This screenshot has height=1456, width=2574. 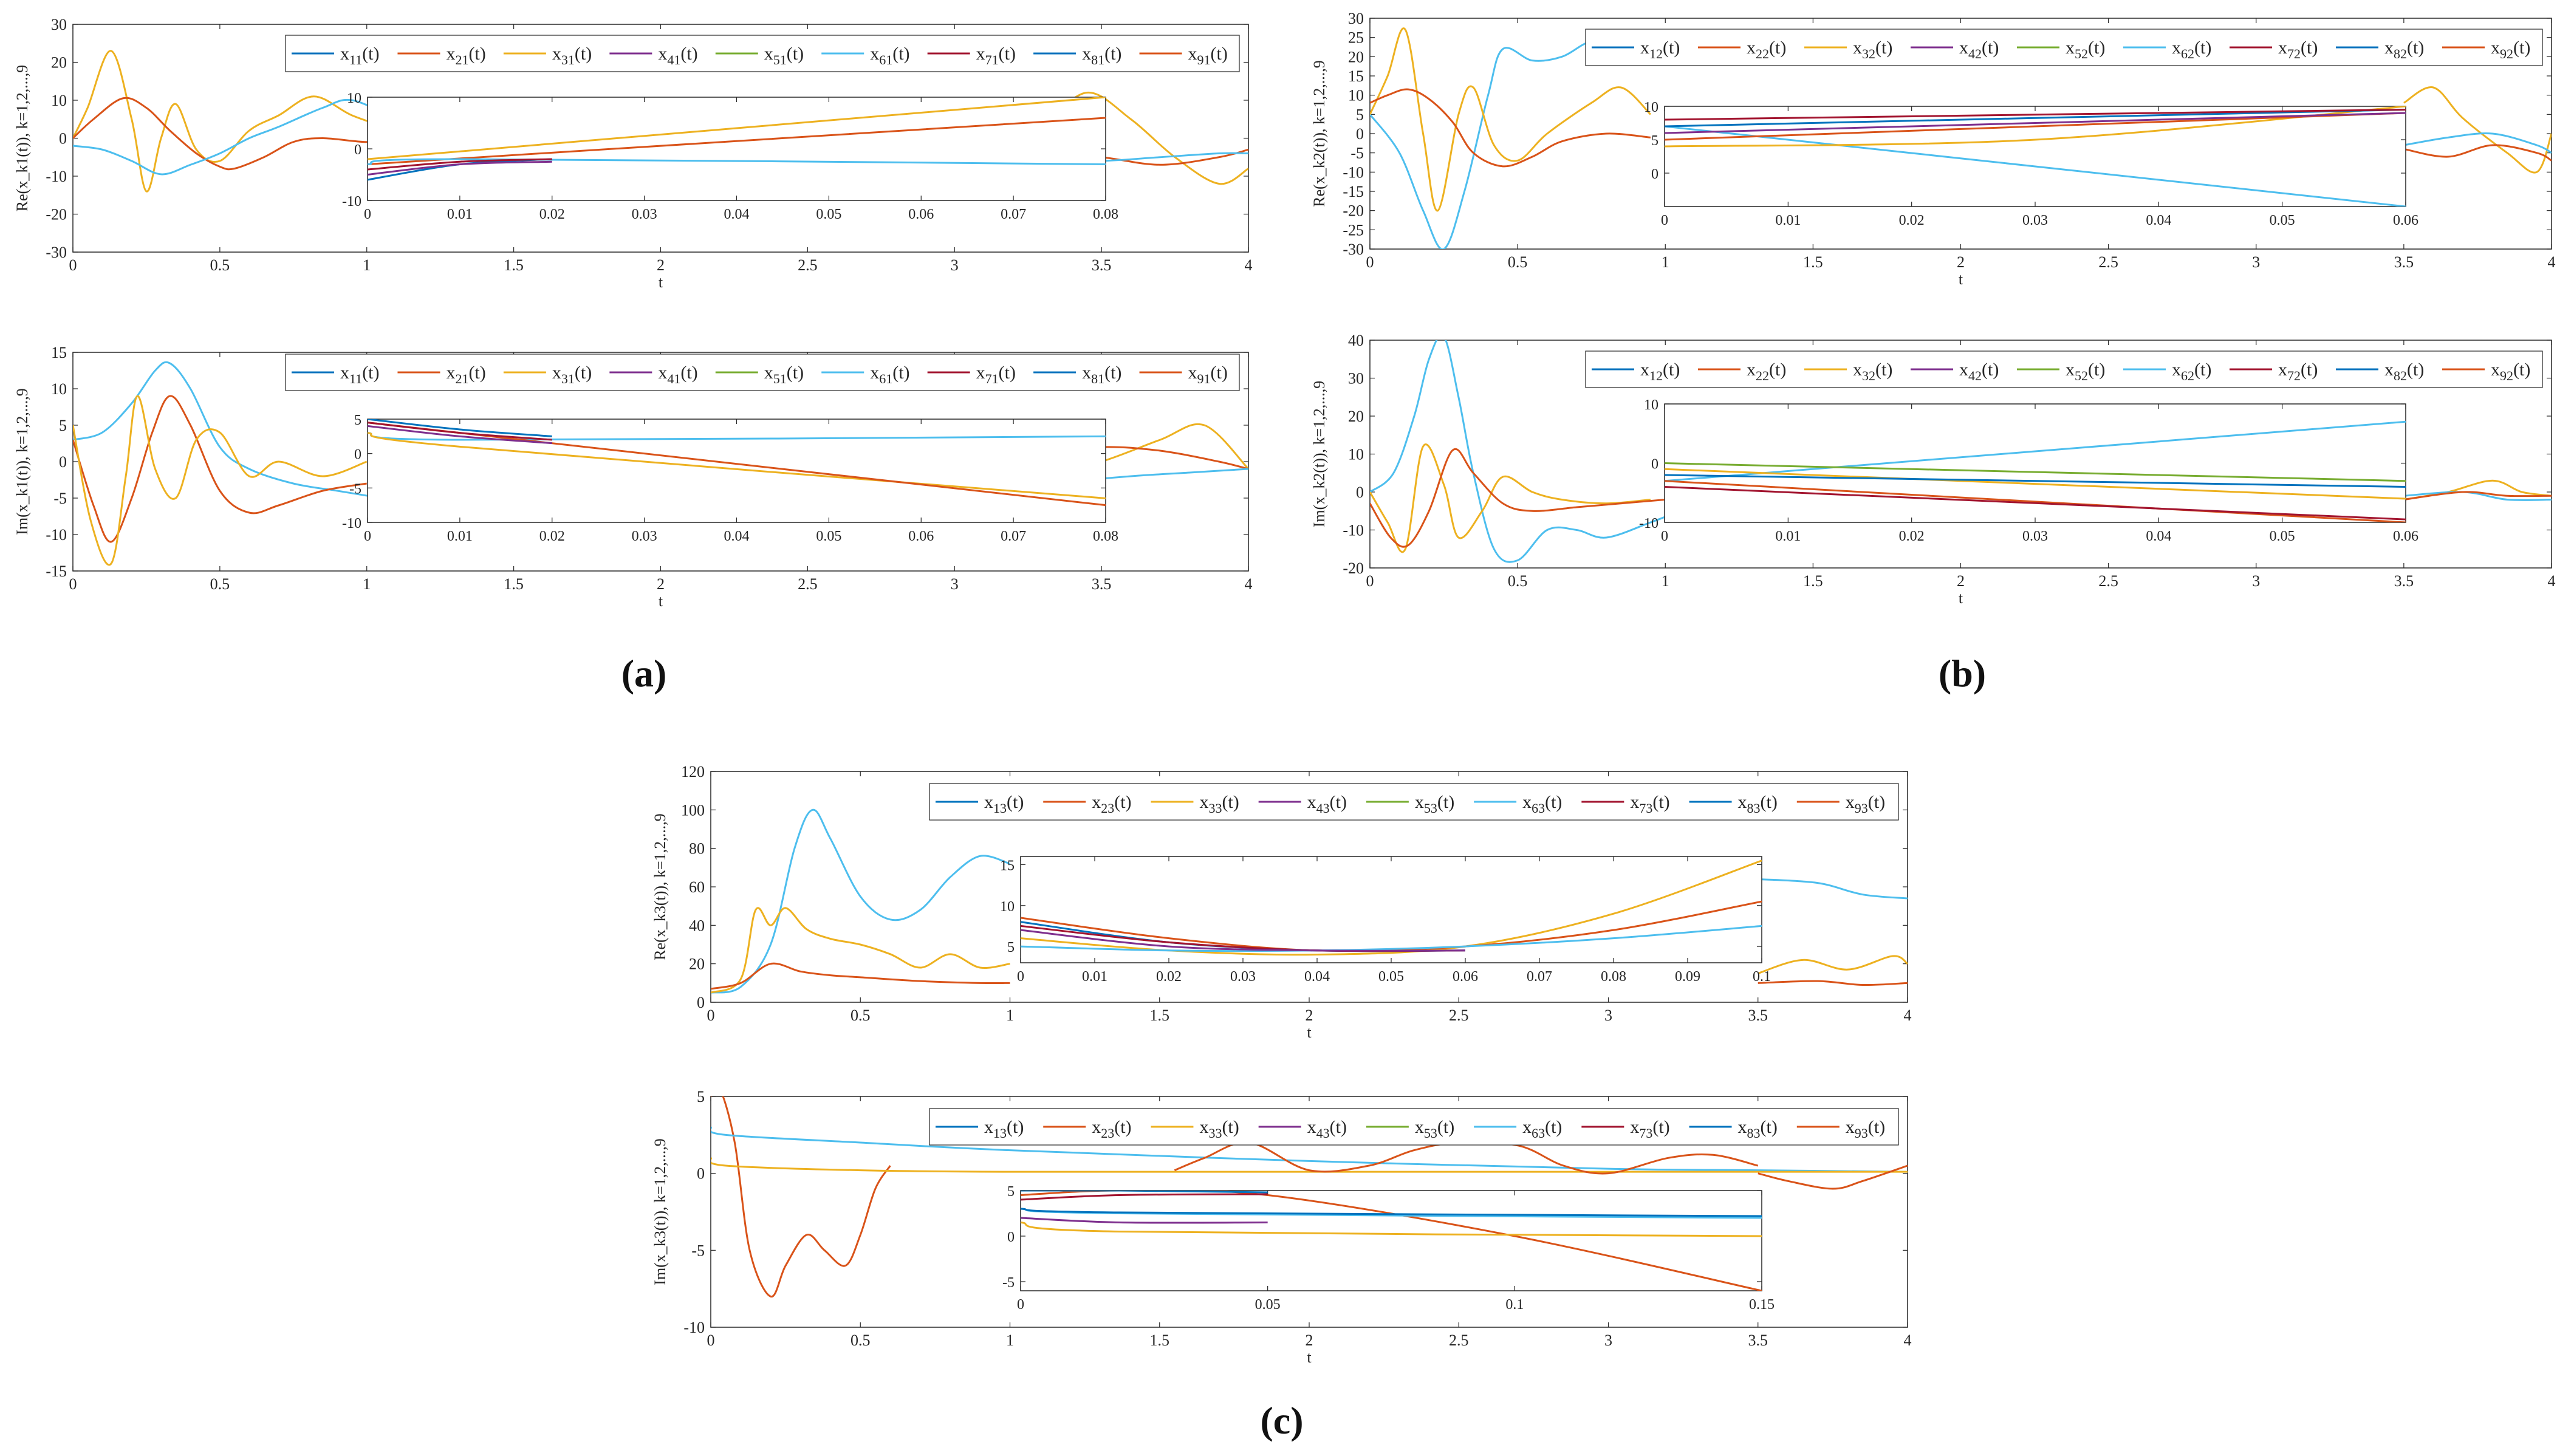 What do you see at coordinates (890, 374) in the screenshot?
I see `chart2-legend-label: x61(t)` at bounding box center [890, 374].